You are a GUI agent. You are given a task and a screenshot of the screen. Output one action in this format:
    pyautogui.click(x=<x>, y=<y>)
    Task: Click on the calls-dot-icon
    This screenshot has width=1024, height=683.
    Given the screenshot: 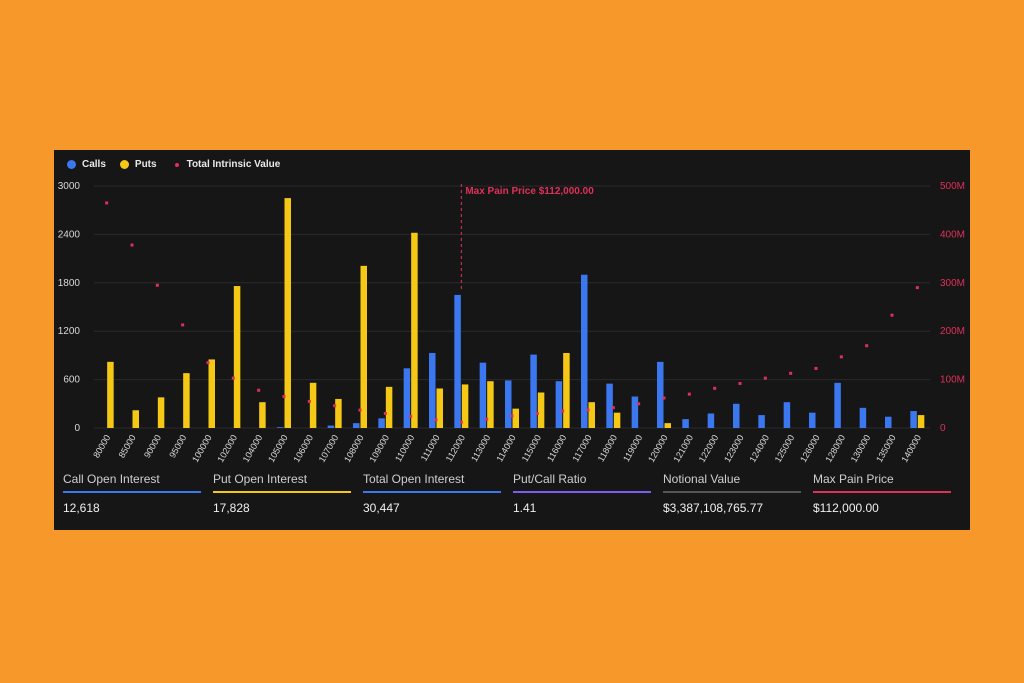 What is the action you would take?
    pyautogui.click(x=71, y=164)
    